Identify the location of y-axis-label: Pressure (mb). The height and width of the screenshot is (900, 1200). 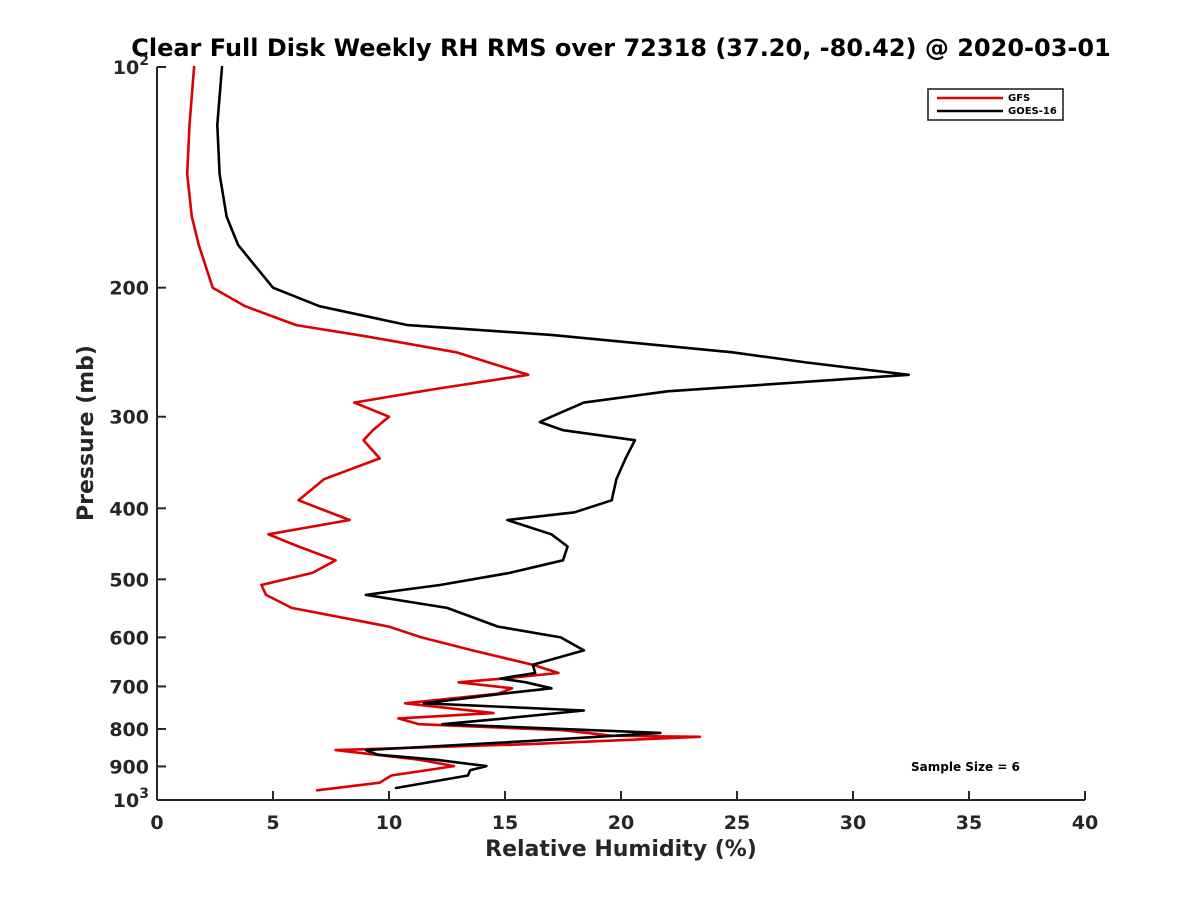
(86, 433).